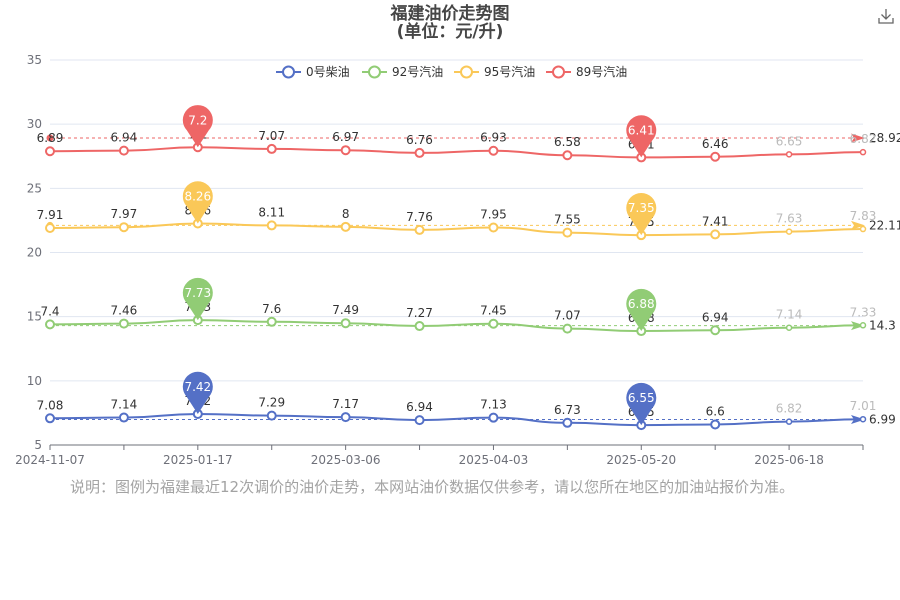 The image size is (900, 600). What do you see at coordinates (124, 311) in the screenshot?
I see `data-label: 7.46` at bounding box center [124, 311].